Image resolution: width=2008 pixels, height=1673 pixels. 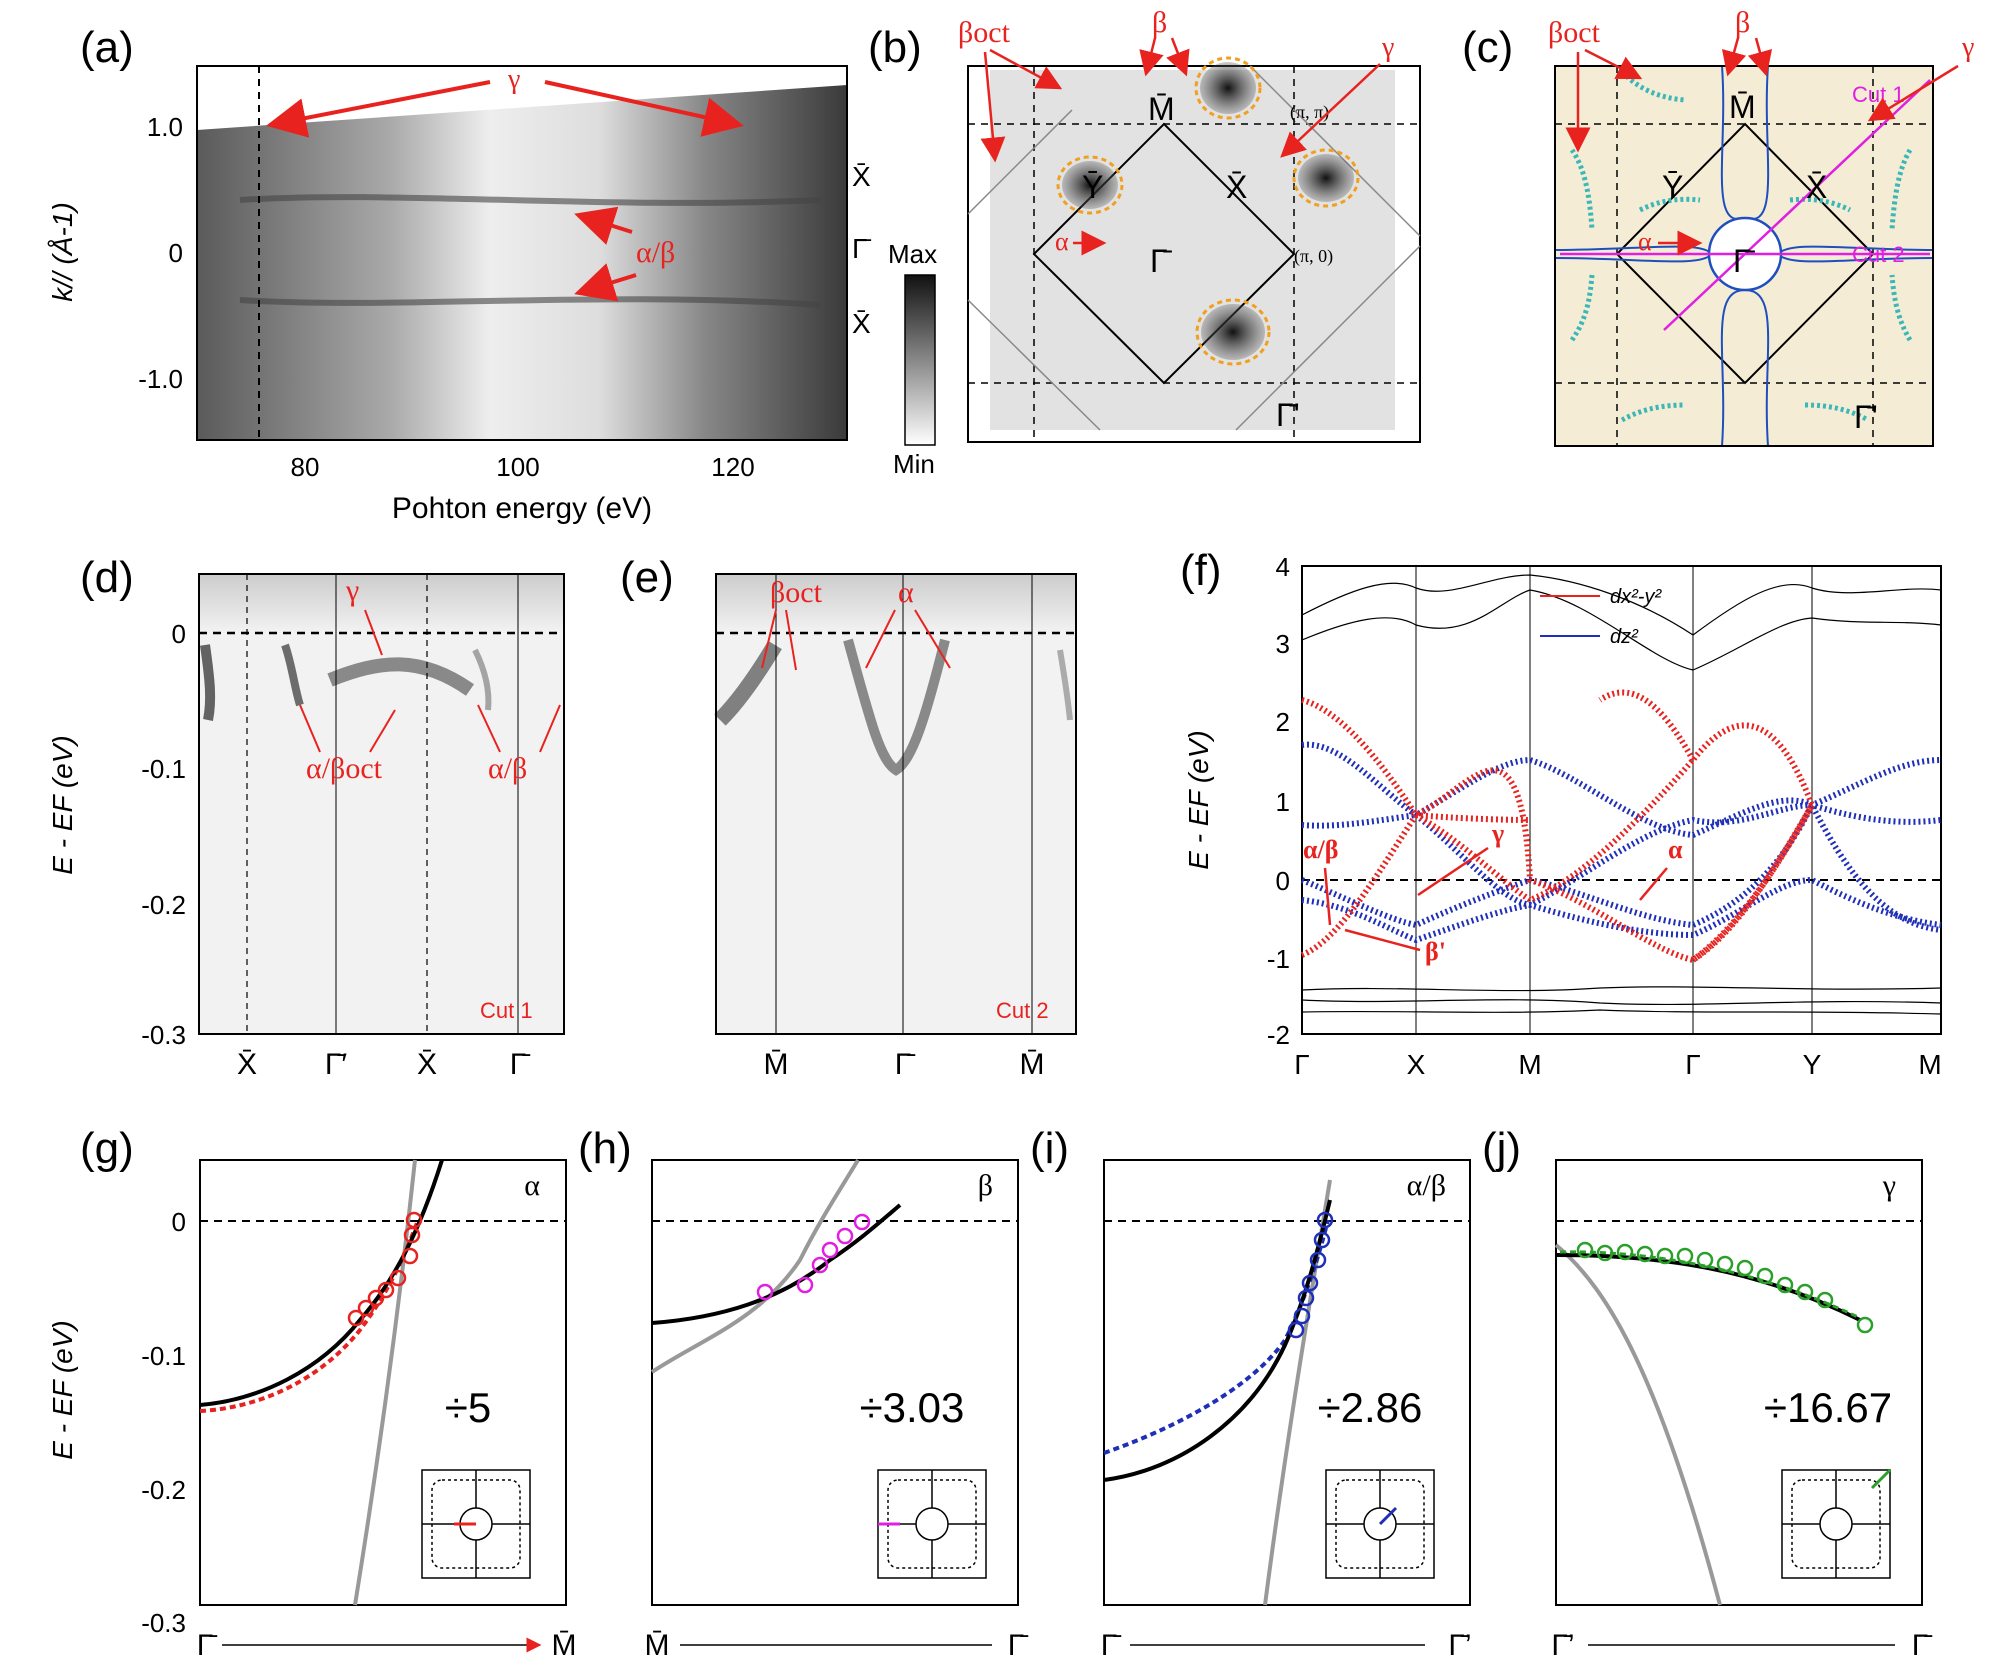 What do you see at coordinates (1382, 940) in the screenshot?
I see `panel-f-betap-leader` at bounding box center [1382, 940].